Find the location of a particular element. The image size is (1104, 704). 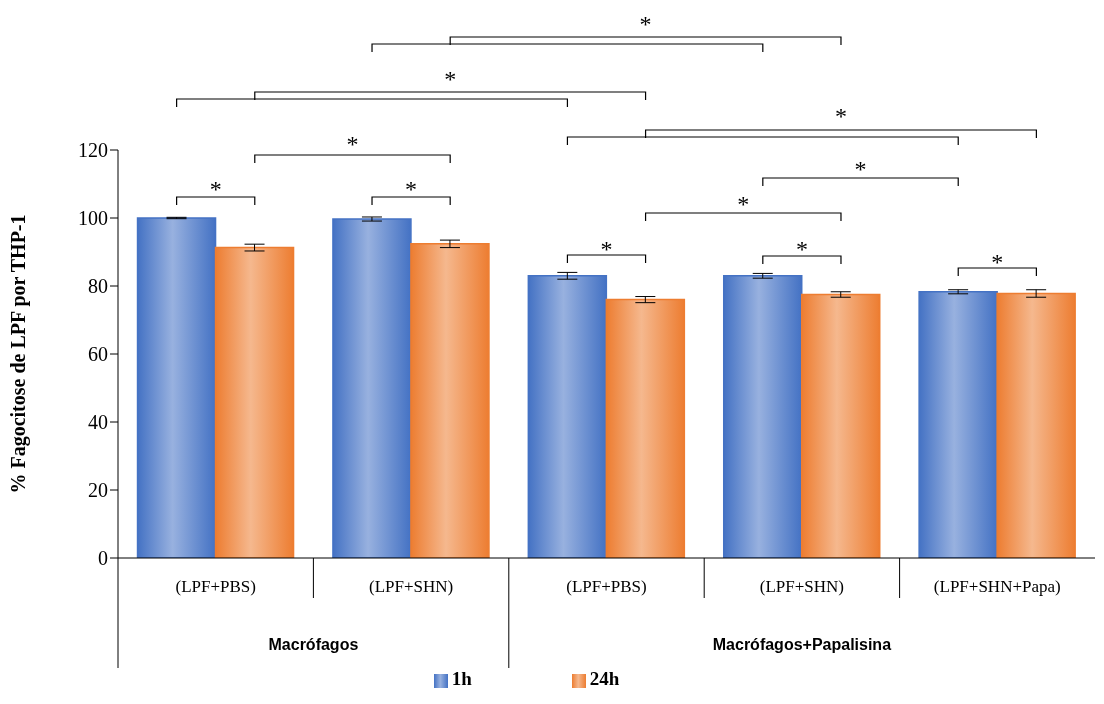

x-tick-label: (LPF+SHN+Papa) is located at coordinates (997, 586).